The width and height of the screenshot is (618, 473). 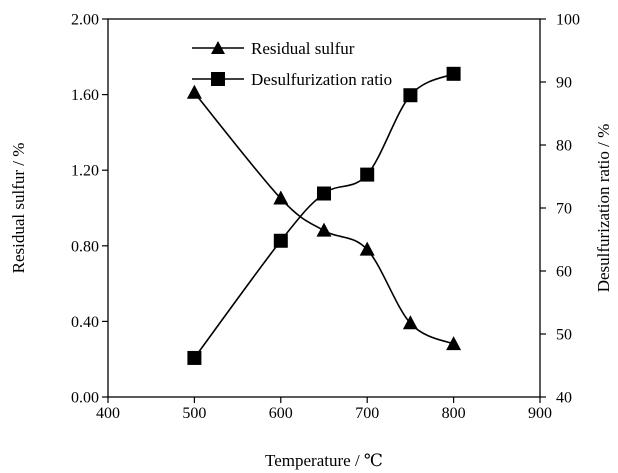 I want to click on right-axis-title: Desulfurization ratio / %, so click(x=603, y=208).